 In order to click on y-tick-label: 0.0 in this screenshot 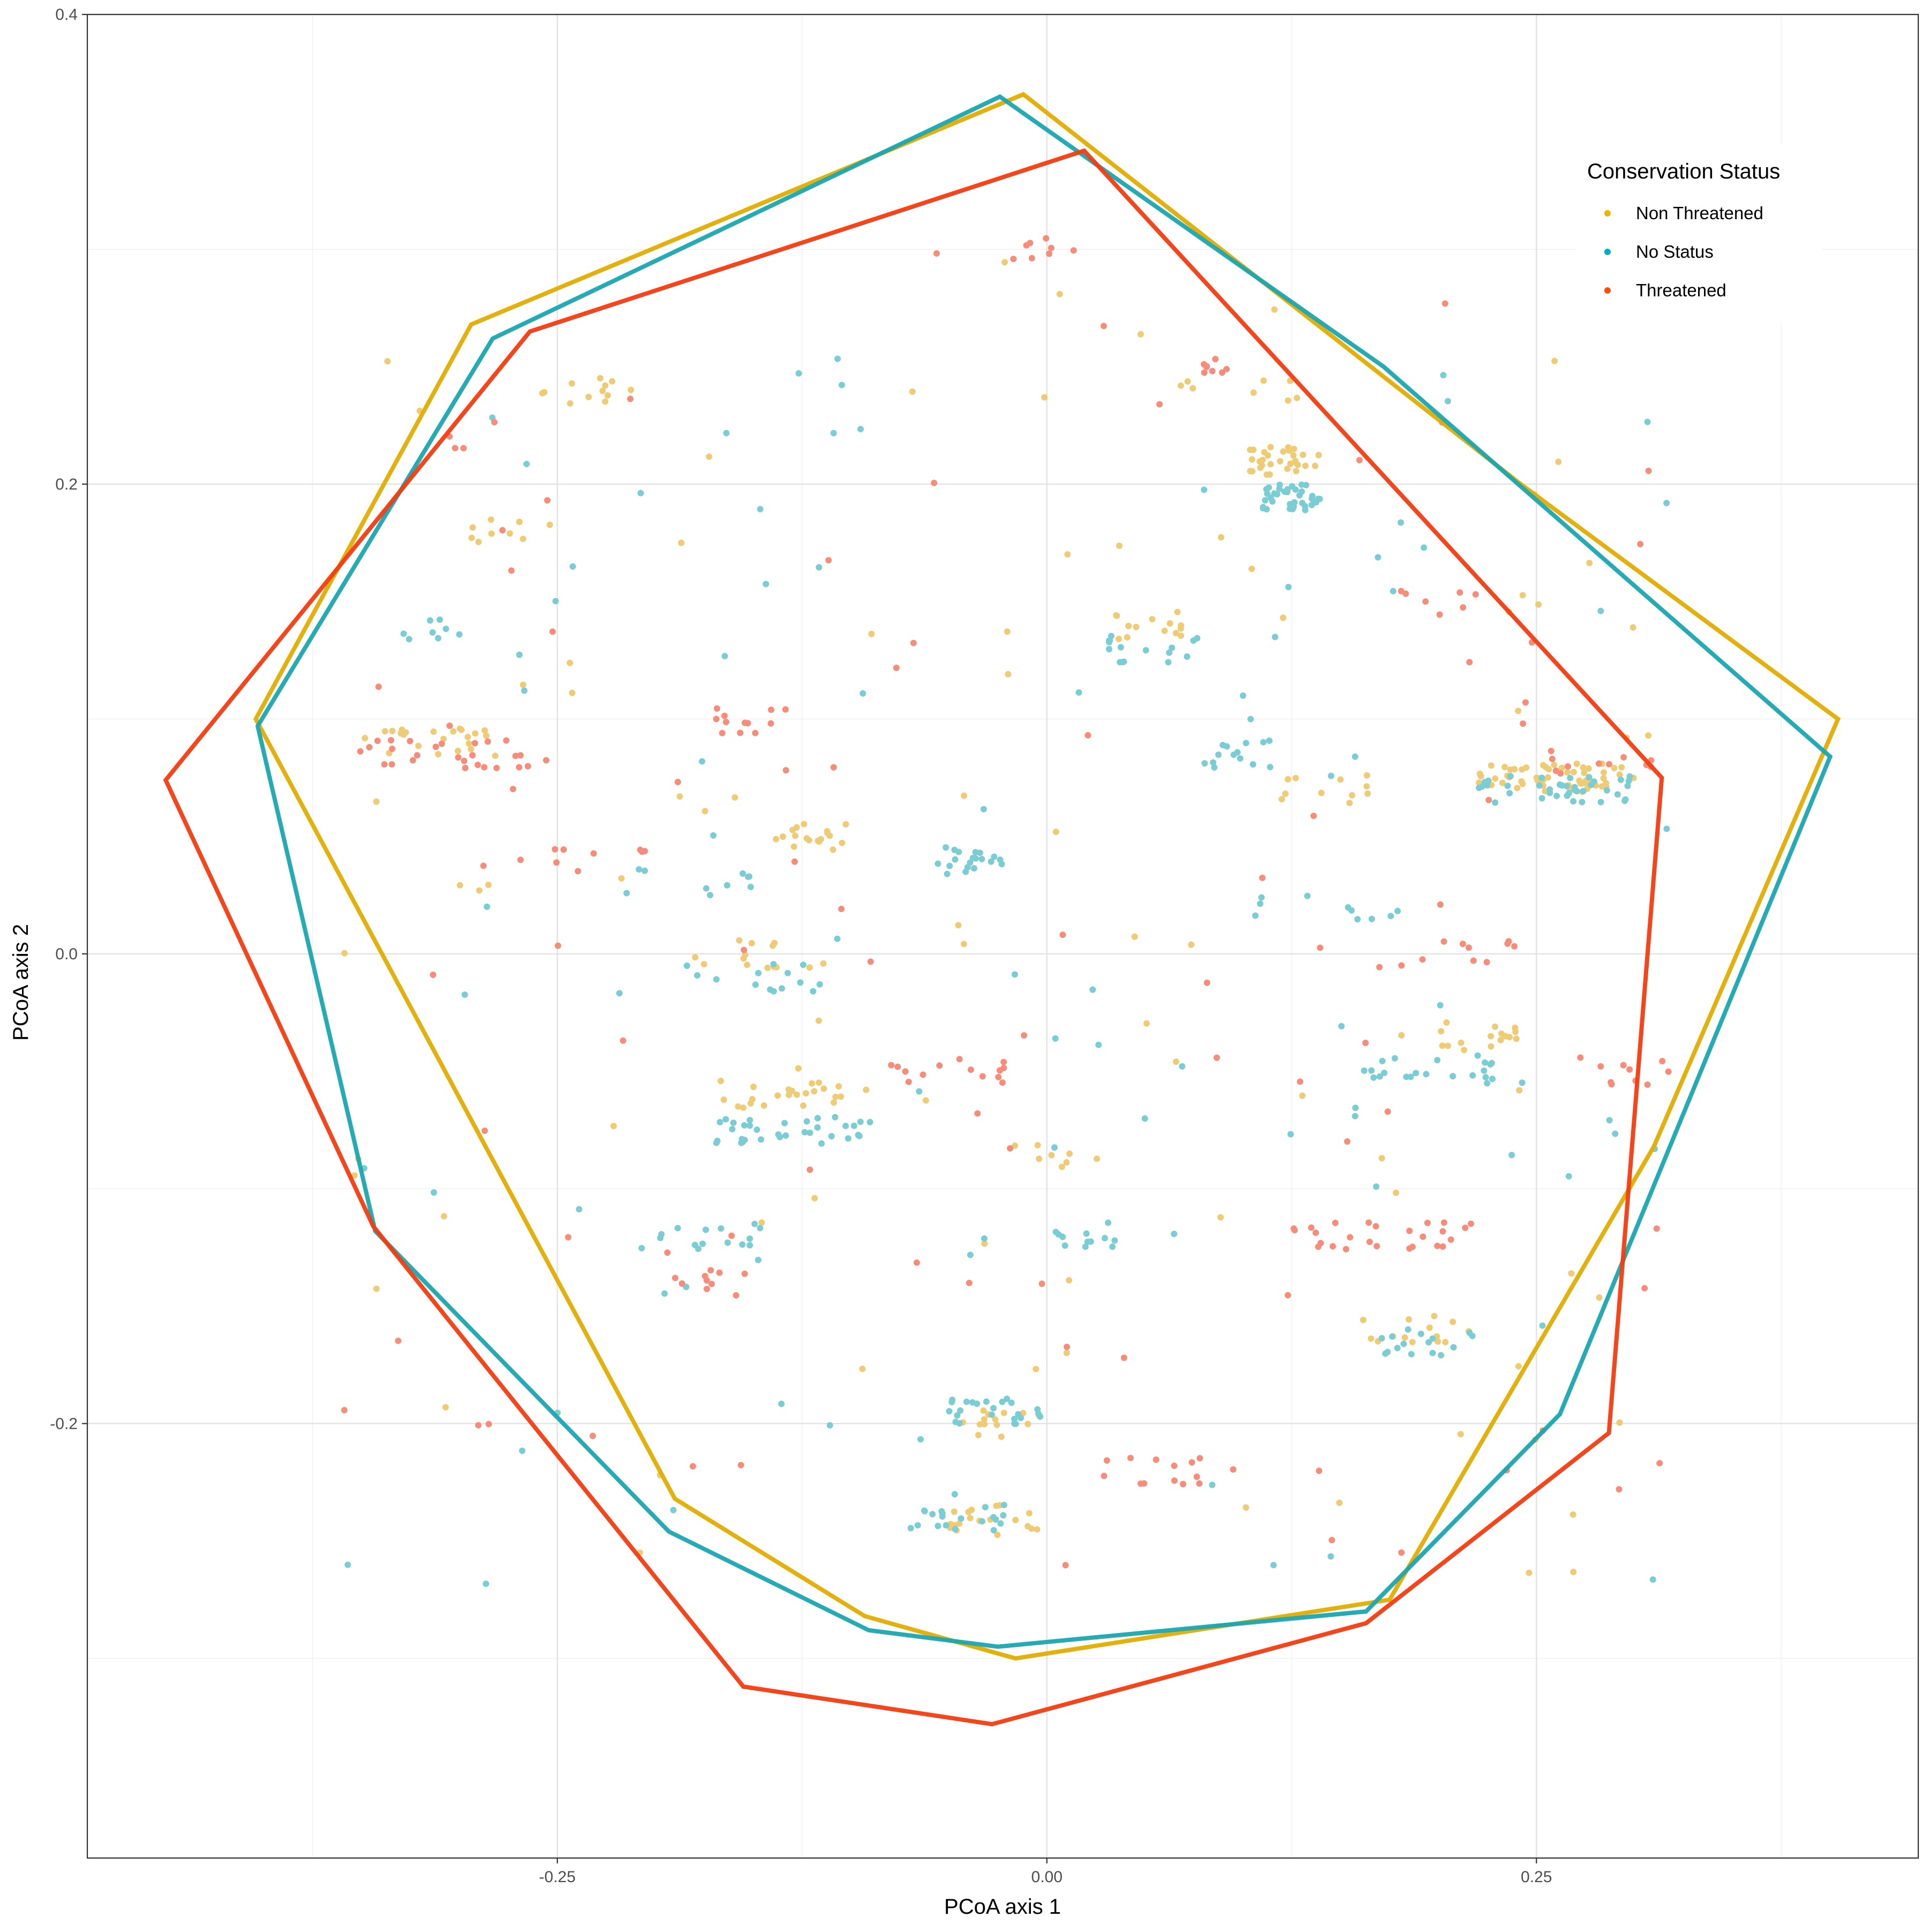, I will do `click(66, 954)`.